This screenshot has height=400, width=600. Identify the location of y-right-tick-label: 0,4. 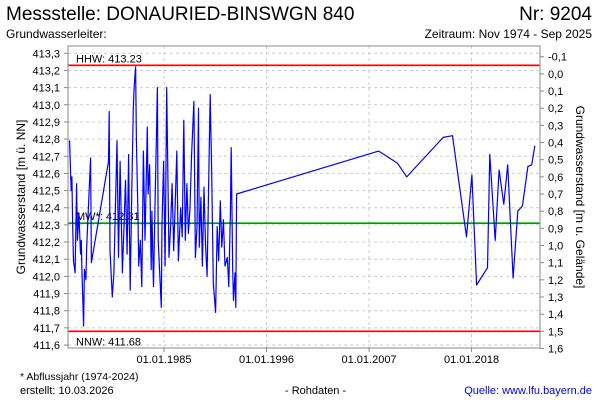
(555, 144).